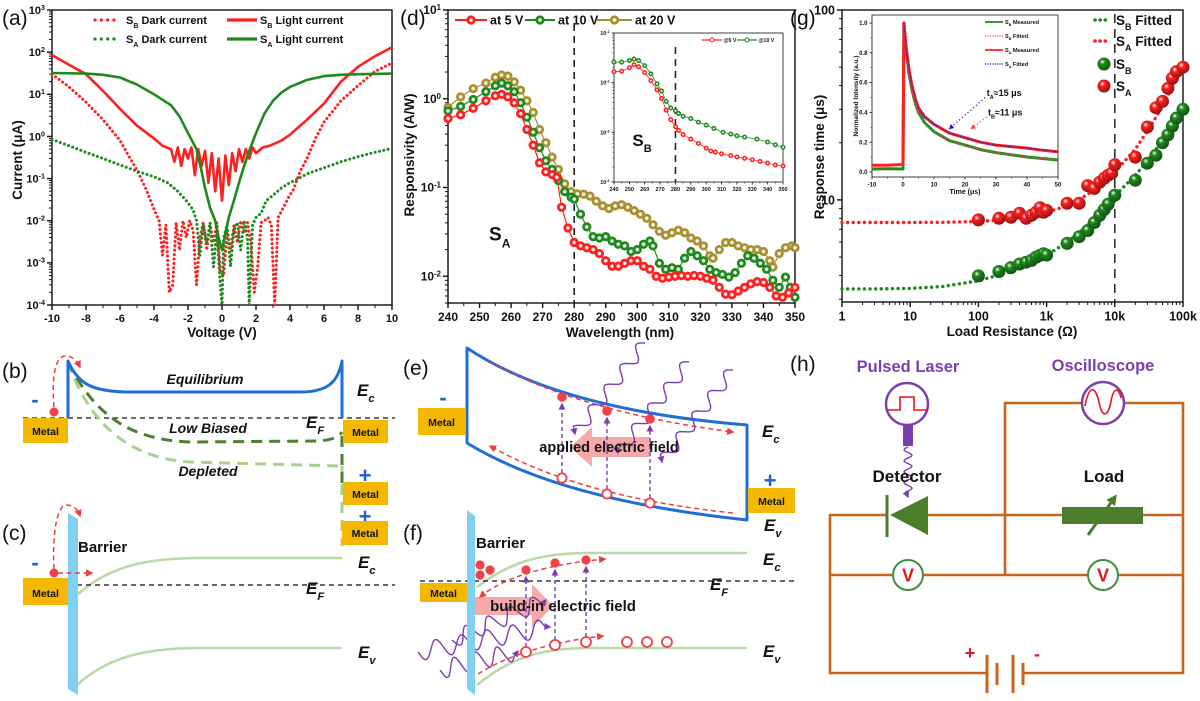 This screenshot has height=701, width=1200. Describe the element at coordinates (1012, 331) in the screenshot. I see `x-axis-label-g: Load Resistance (Ω)` at that location.